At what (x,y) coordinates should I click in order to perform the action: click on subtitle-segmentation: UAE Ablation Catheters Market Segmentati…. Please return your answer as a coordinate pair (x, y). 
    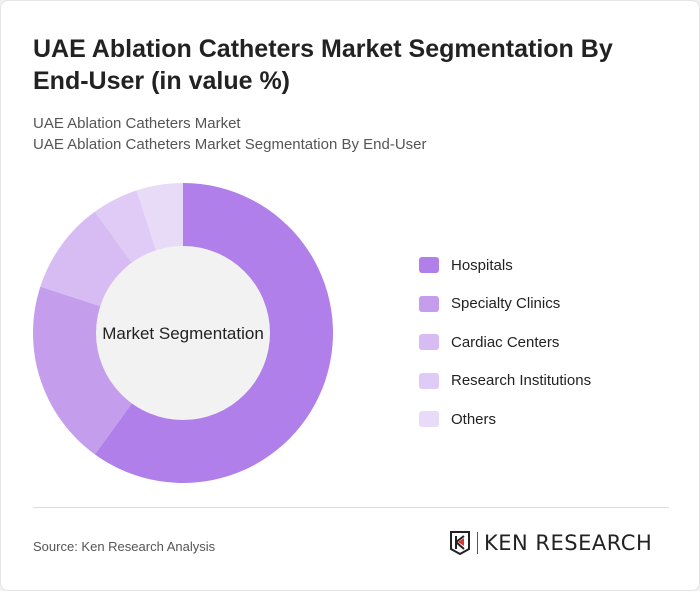
    Looking at the image, I should click on (230, 144).